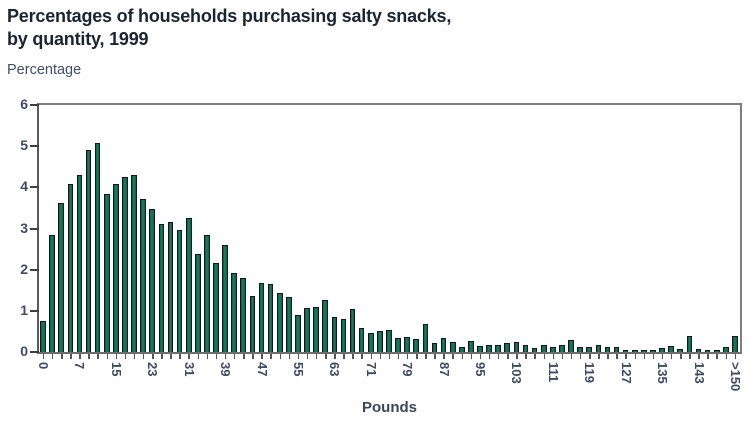 Image resolution: width=750 pixels, height=425 pixels. What do you see at coordinates (553, 372) in the screenshot?
I see `x-tick-label: 111` at bounding box center [553, 372].